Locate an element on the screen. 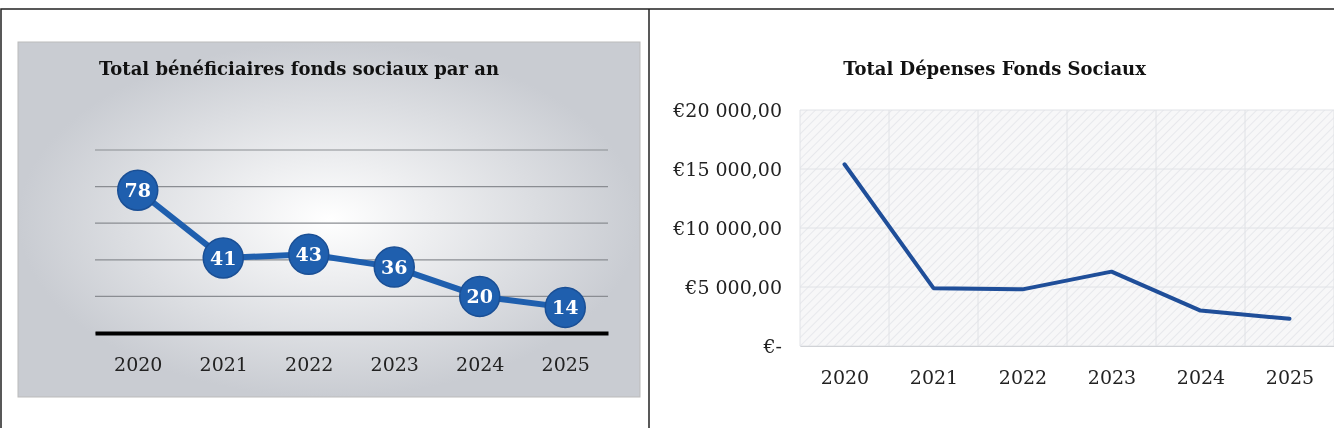 This screenshot has height=428, width=1334. y-tick-label: €- is located at coordinates (772, 345).